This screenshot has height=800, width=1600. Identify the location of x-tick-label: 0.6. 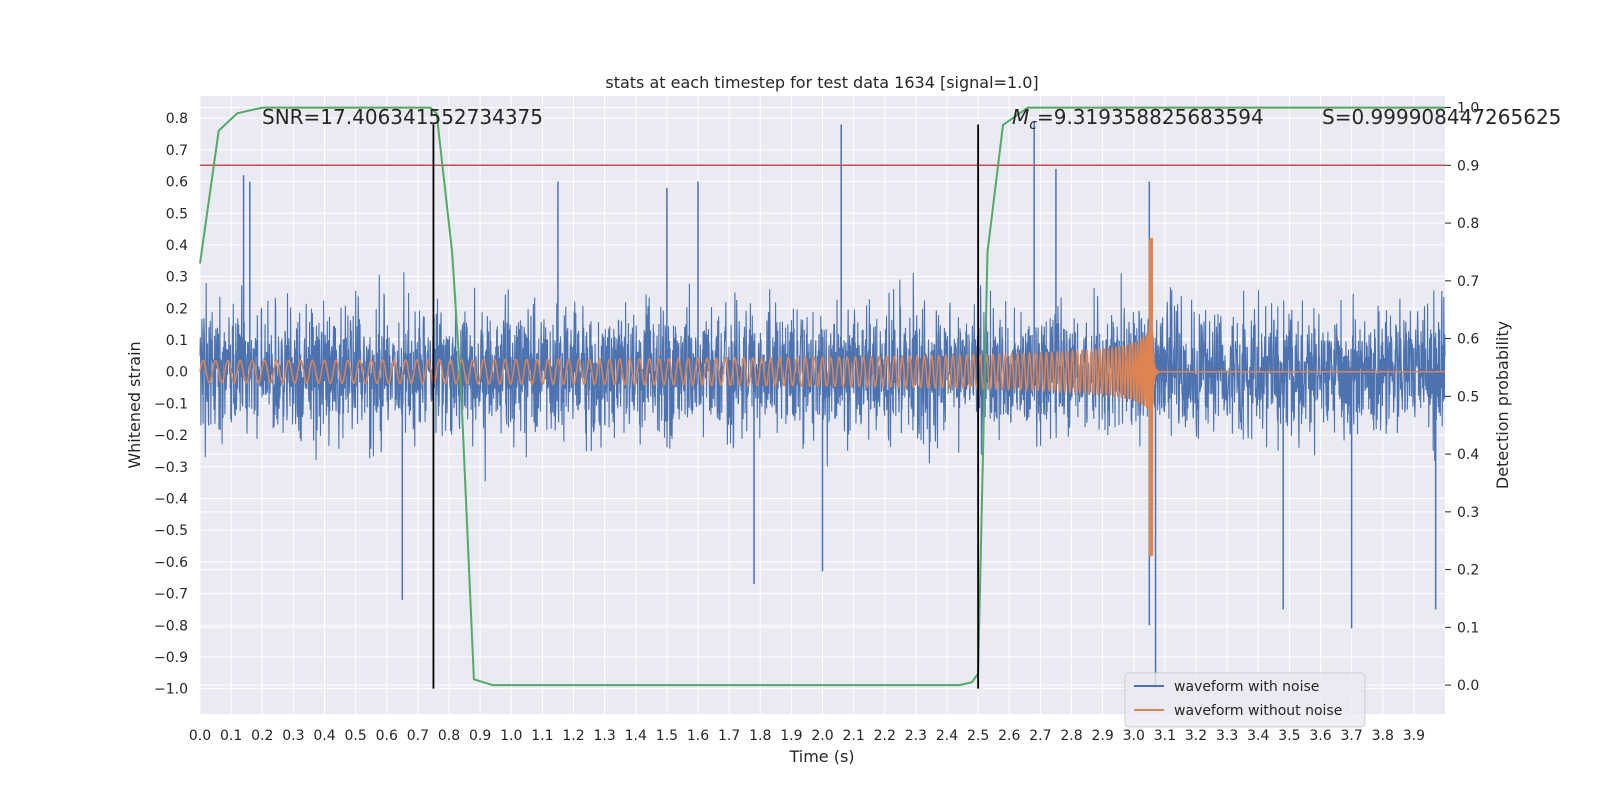
(387, 736).